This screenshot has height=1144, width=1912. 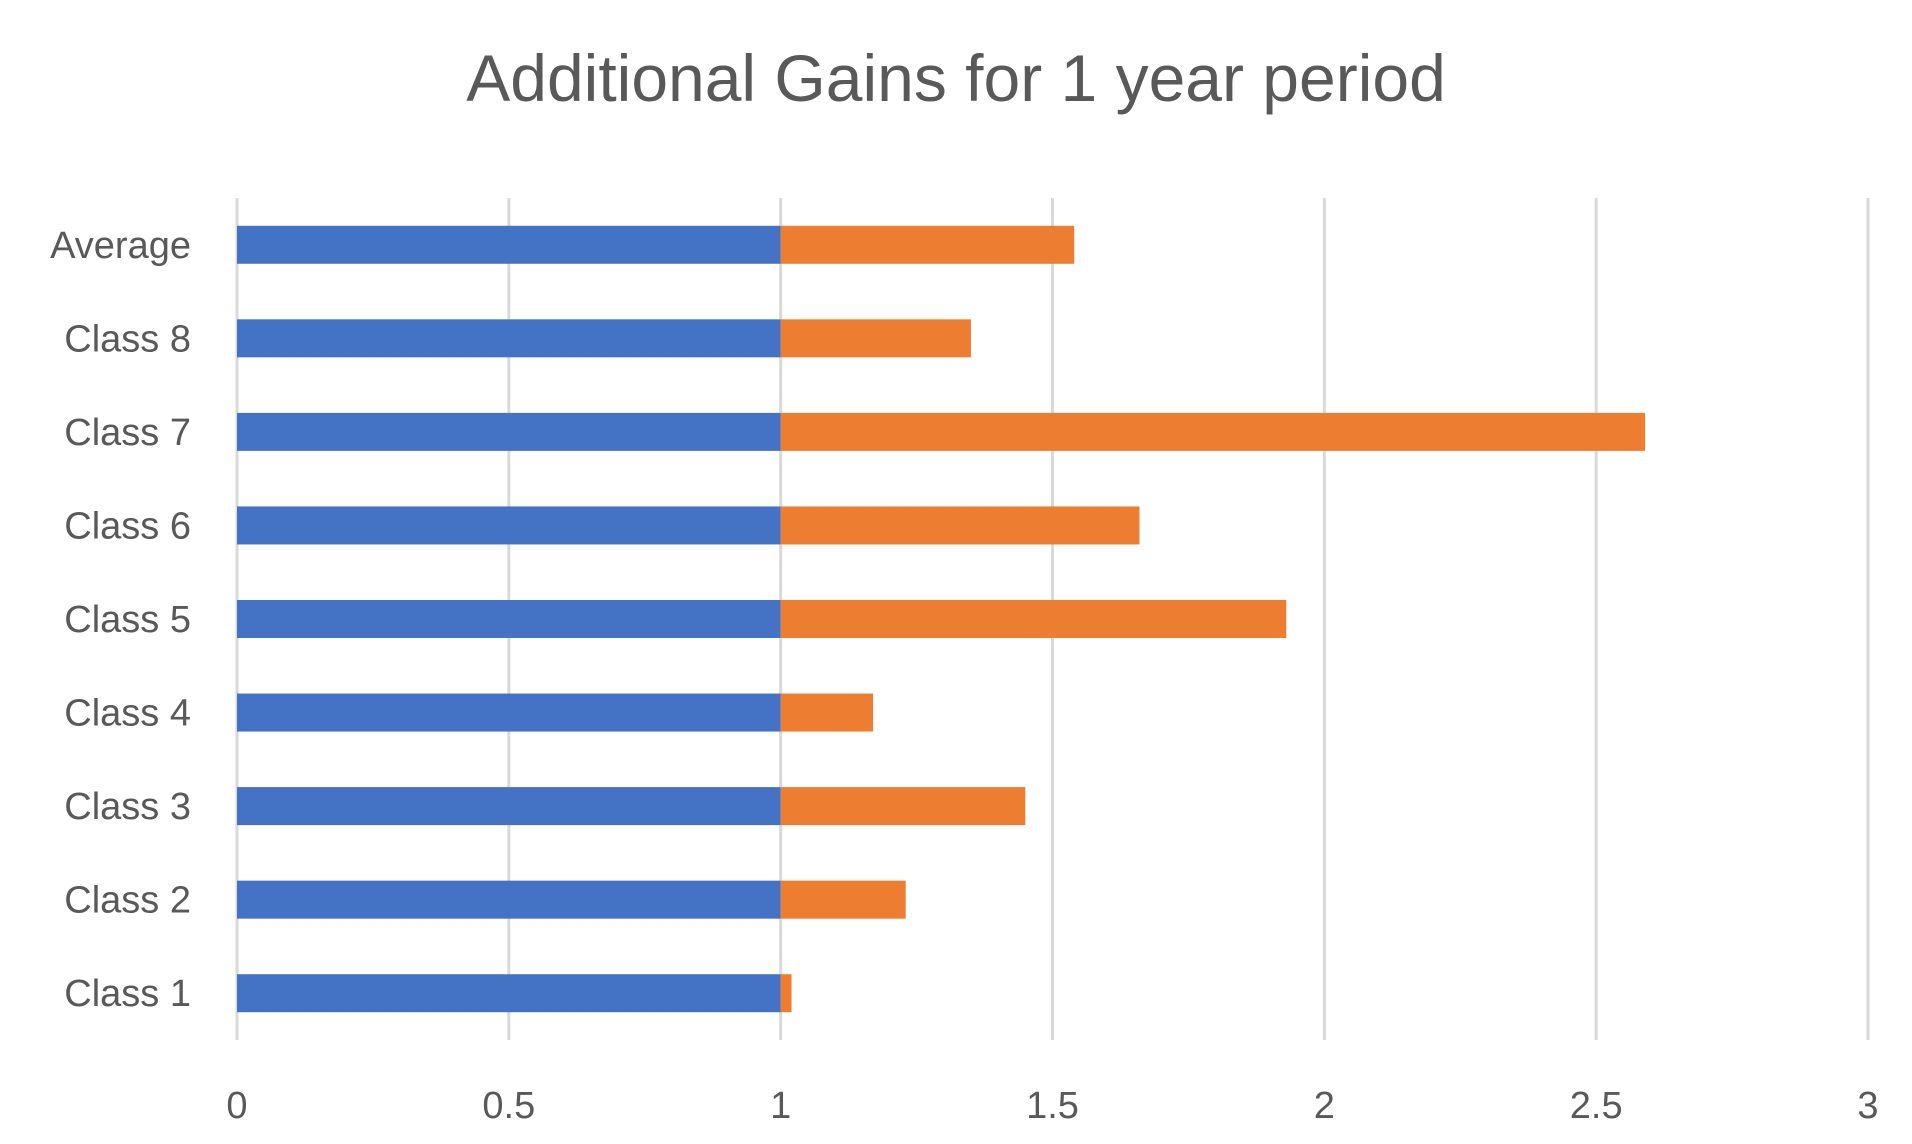 What do you see at coordinates (780, 1106) in the screenshot?
I see `x-tick-label: 1` at bounding box center [780, 1106].